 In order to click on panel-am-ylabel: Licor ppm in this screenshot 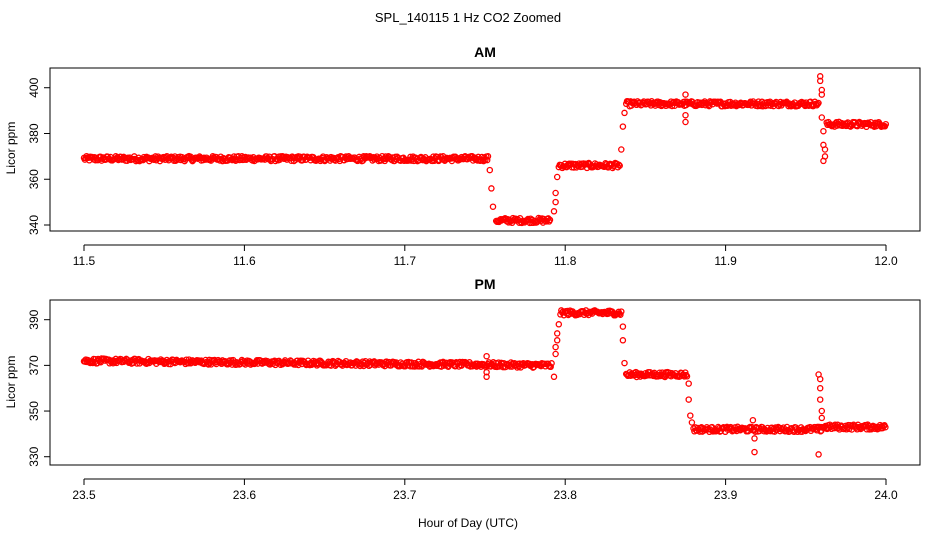, I will do `click(11, 148)`.